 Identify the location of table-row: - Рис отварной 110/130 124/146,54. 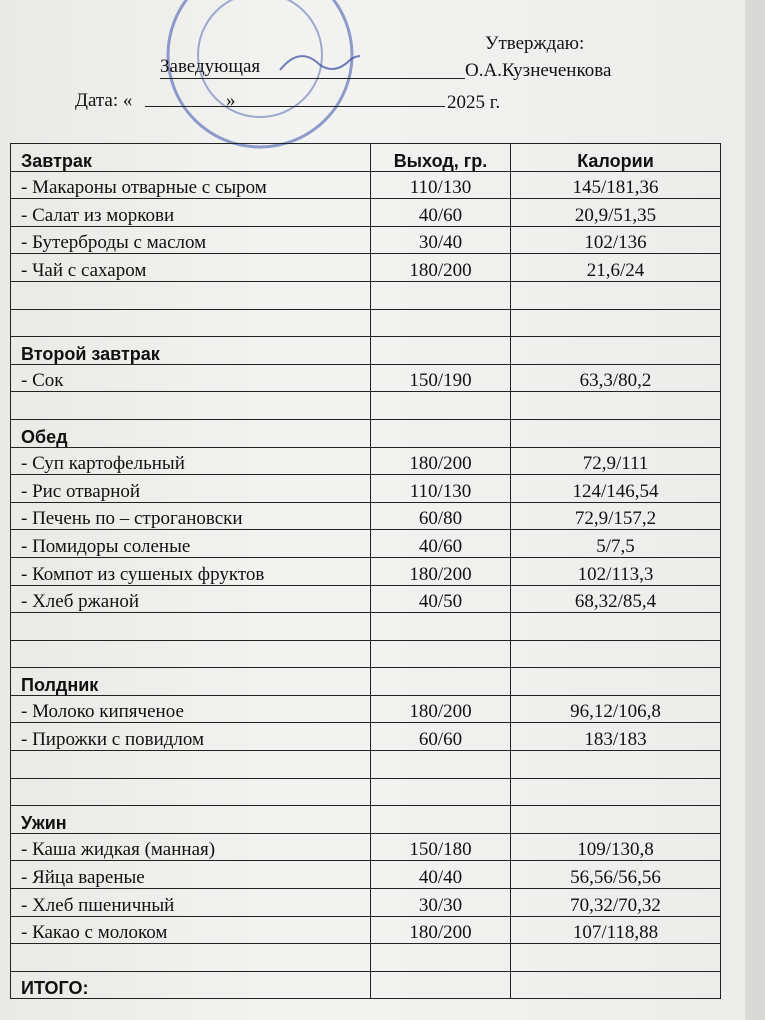
(365, 488).